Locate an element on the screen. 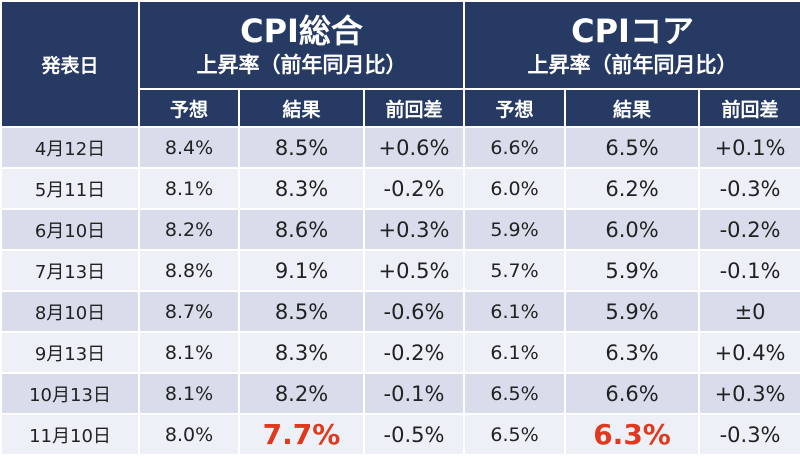  date-cell: 10月13日 is located at coordinates (70, 393).